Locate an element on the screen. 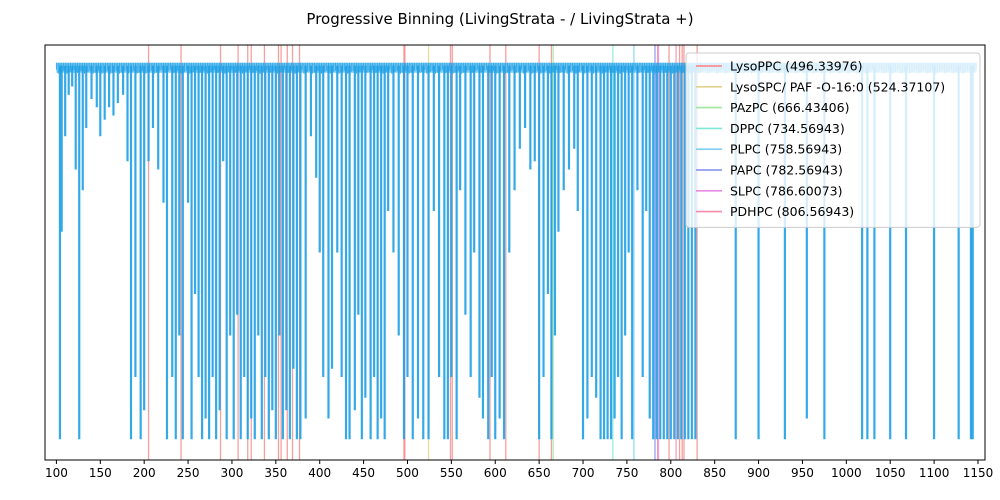 Image resolution: width=1000 pixels, height=500 pixels. legend-label-3: DPPC (734.56943) is located at coordinates (787, 128).